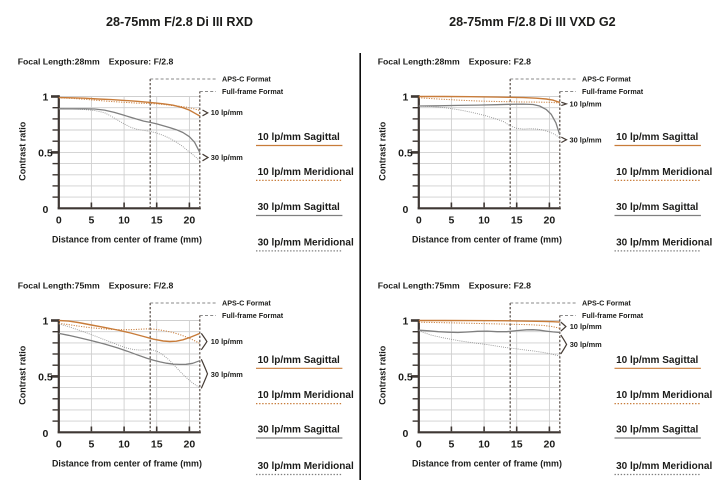 This screenshot has width=720, height=480. I want to click on svg-text: 28-75mm F/2.8 Di III VXD G2, so click(532, 22).